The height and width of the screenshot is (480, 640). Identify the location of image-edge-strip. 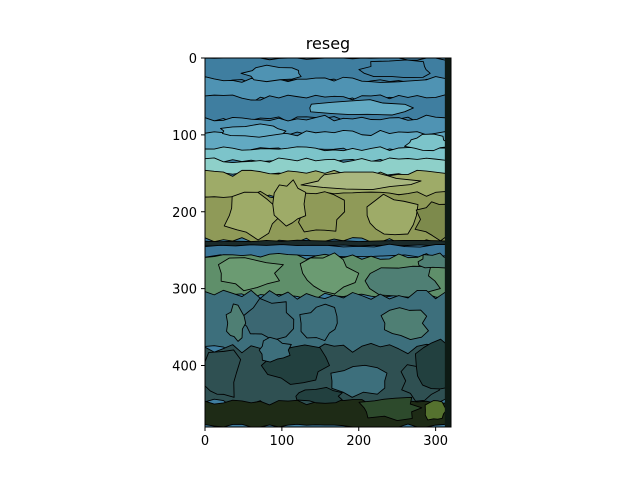
(447, 242).